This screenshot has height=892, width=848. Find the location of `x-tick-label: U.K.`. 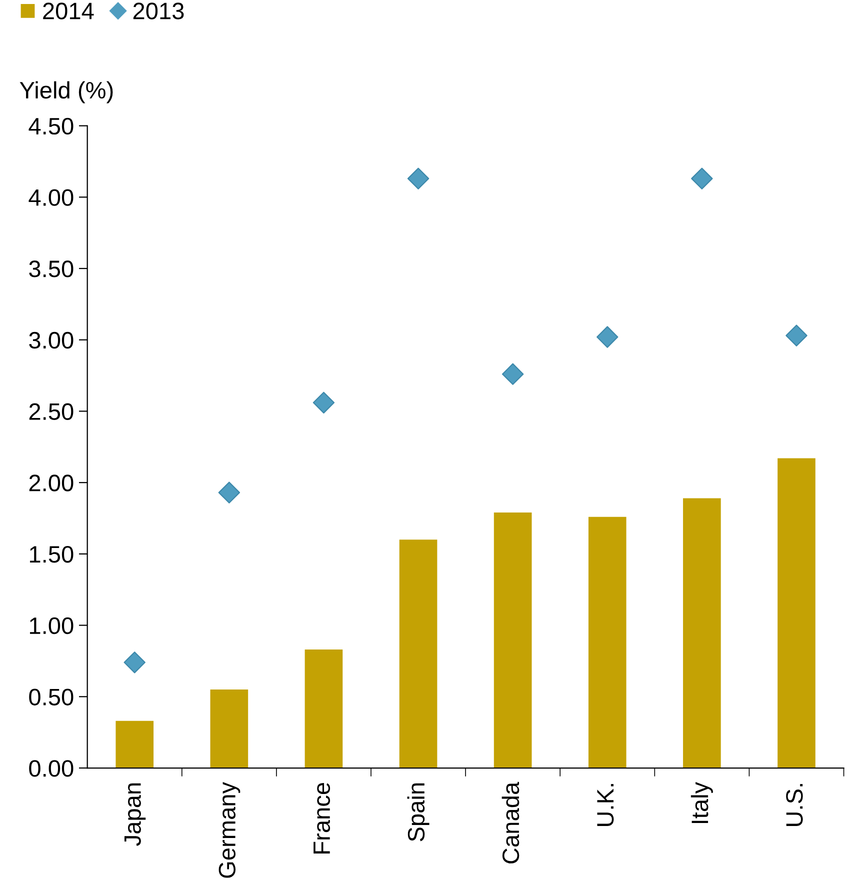

x-tick-label: U.K. is located at coordinates (605, 805).